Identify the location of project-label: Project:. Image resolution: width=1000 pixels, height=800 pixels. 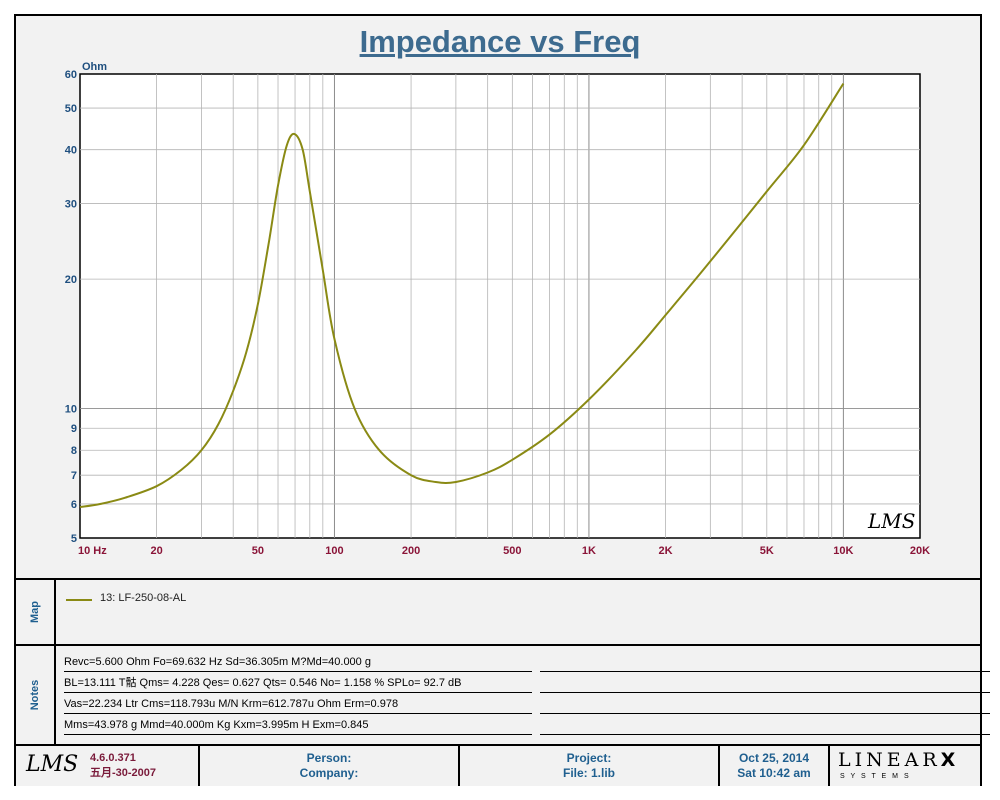
(589, 758).